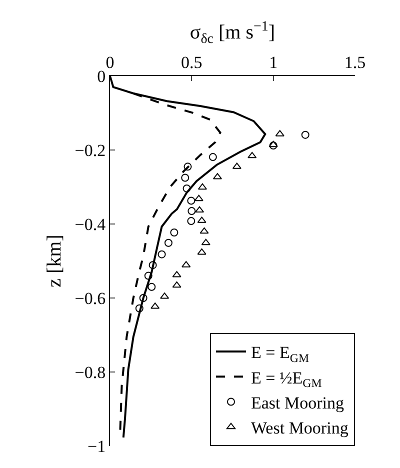 The height and width of the screenshot is (468, 400). What do you see at coordinates (90, 224) in the screenshot?
I see `y-tick-label: −0.4` at bounding box center [90, 224].